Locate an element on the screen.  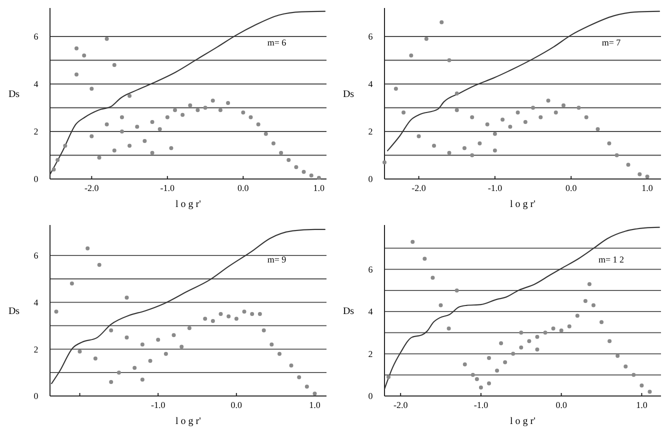
x-tick-label: 1.0 is located at coordinates (648, 188).